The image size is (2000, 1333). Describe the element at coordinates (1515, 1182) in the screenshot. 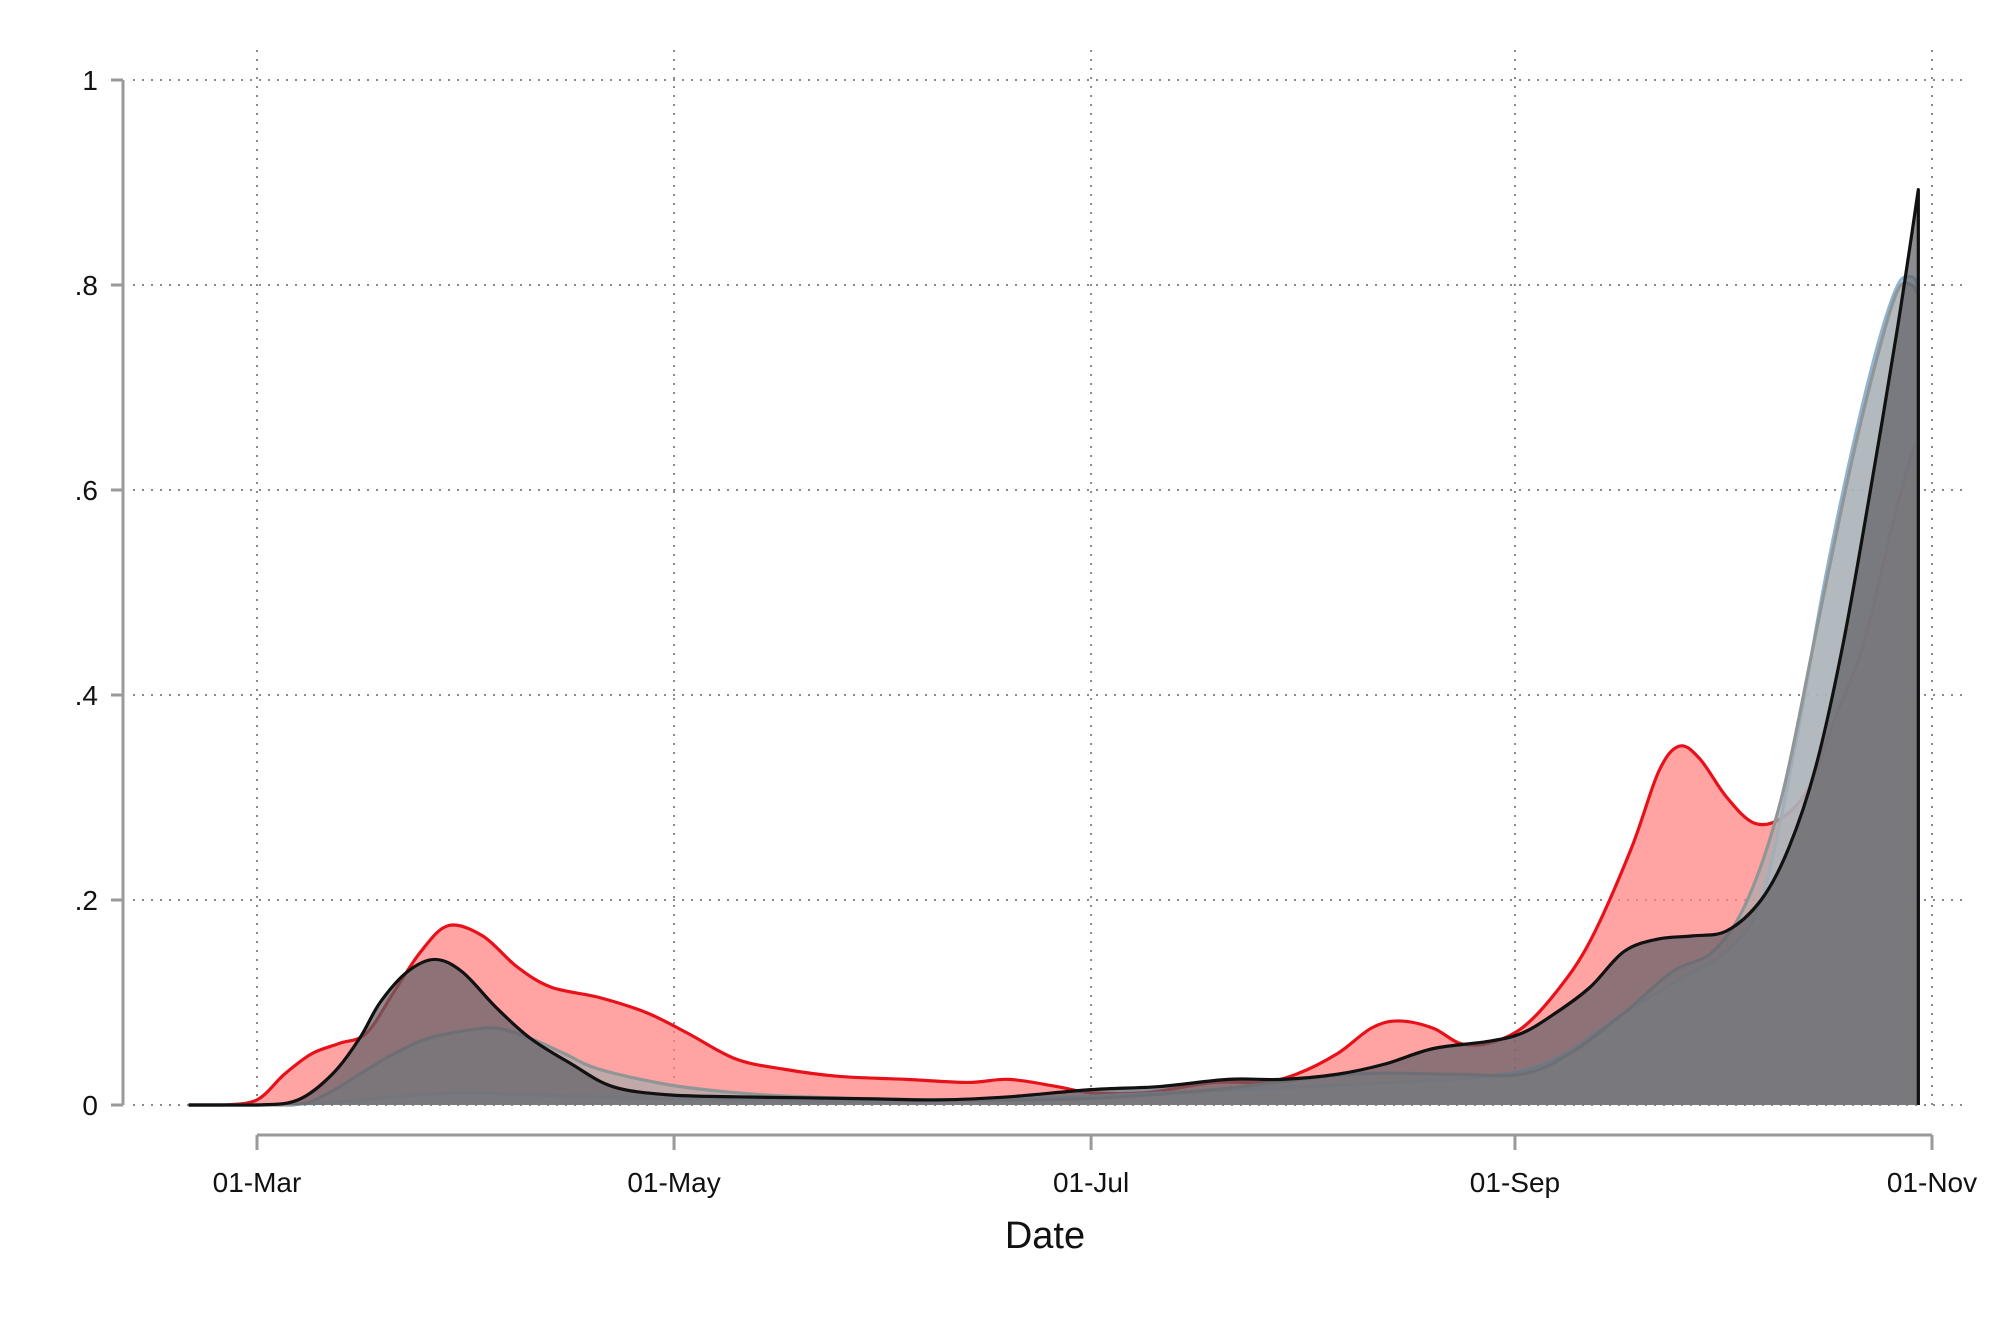

I see `x-tick-label: 01-Sep` at that location.